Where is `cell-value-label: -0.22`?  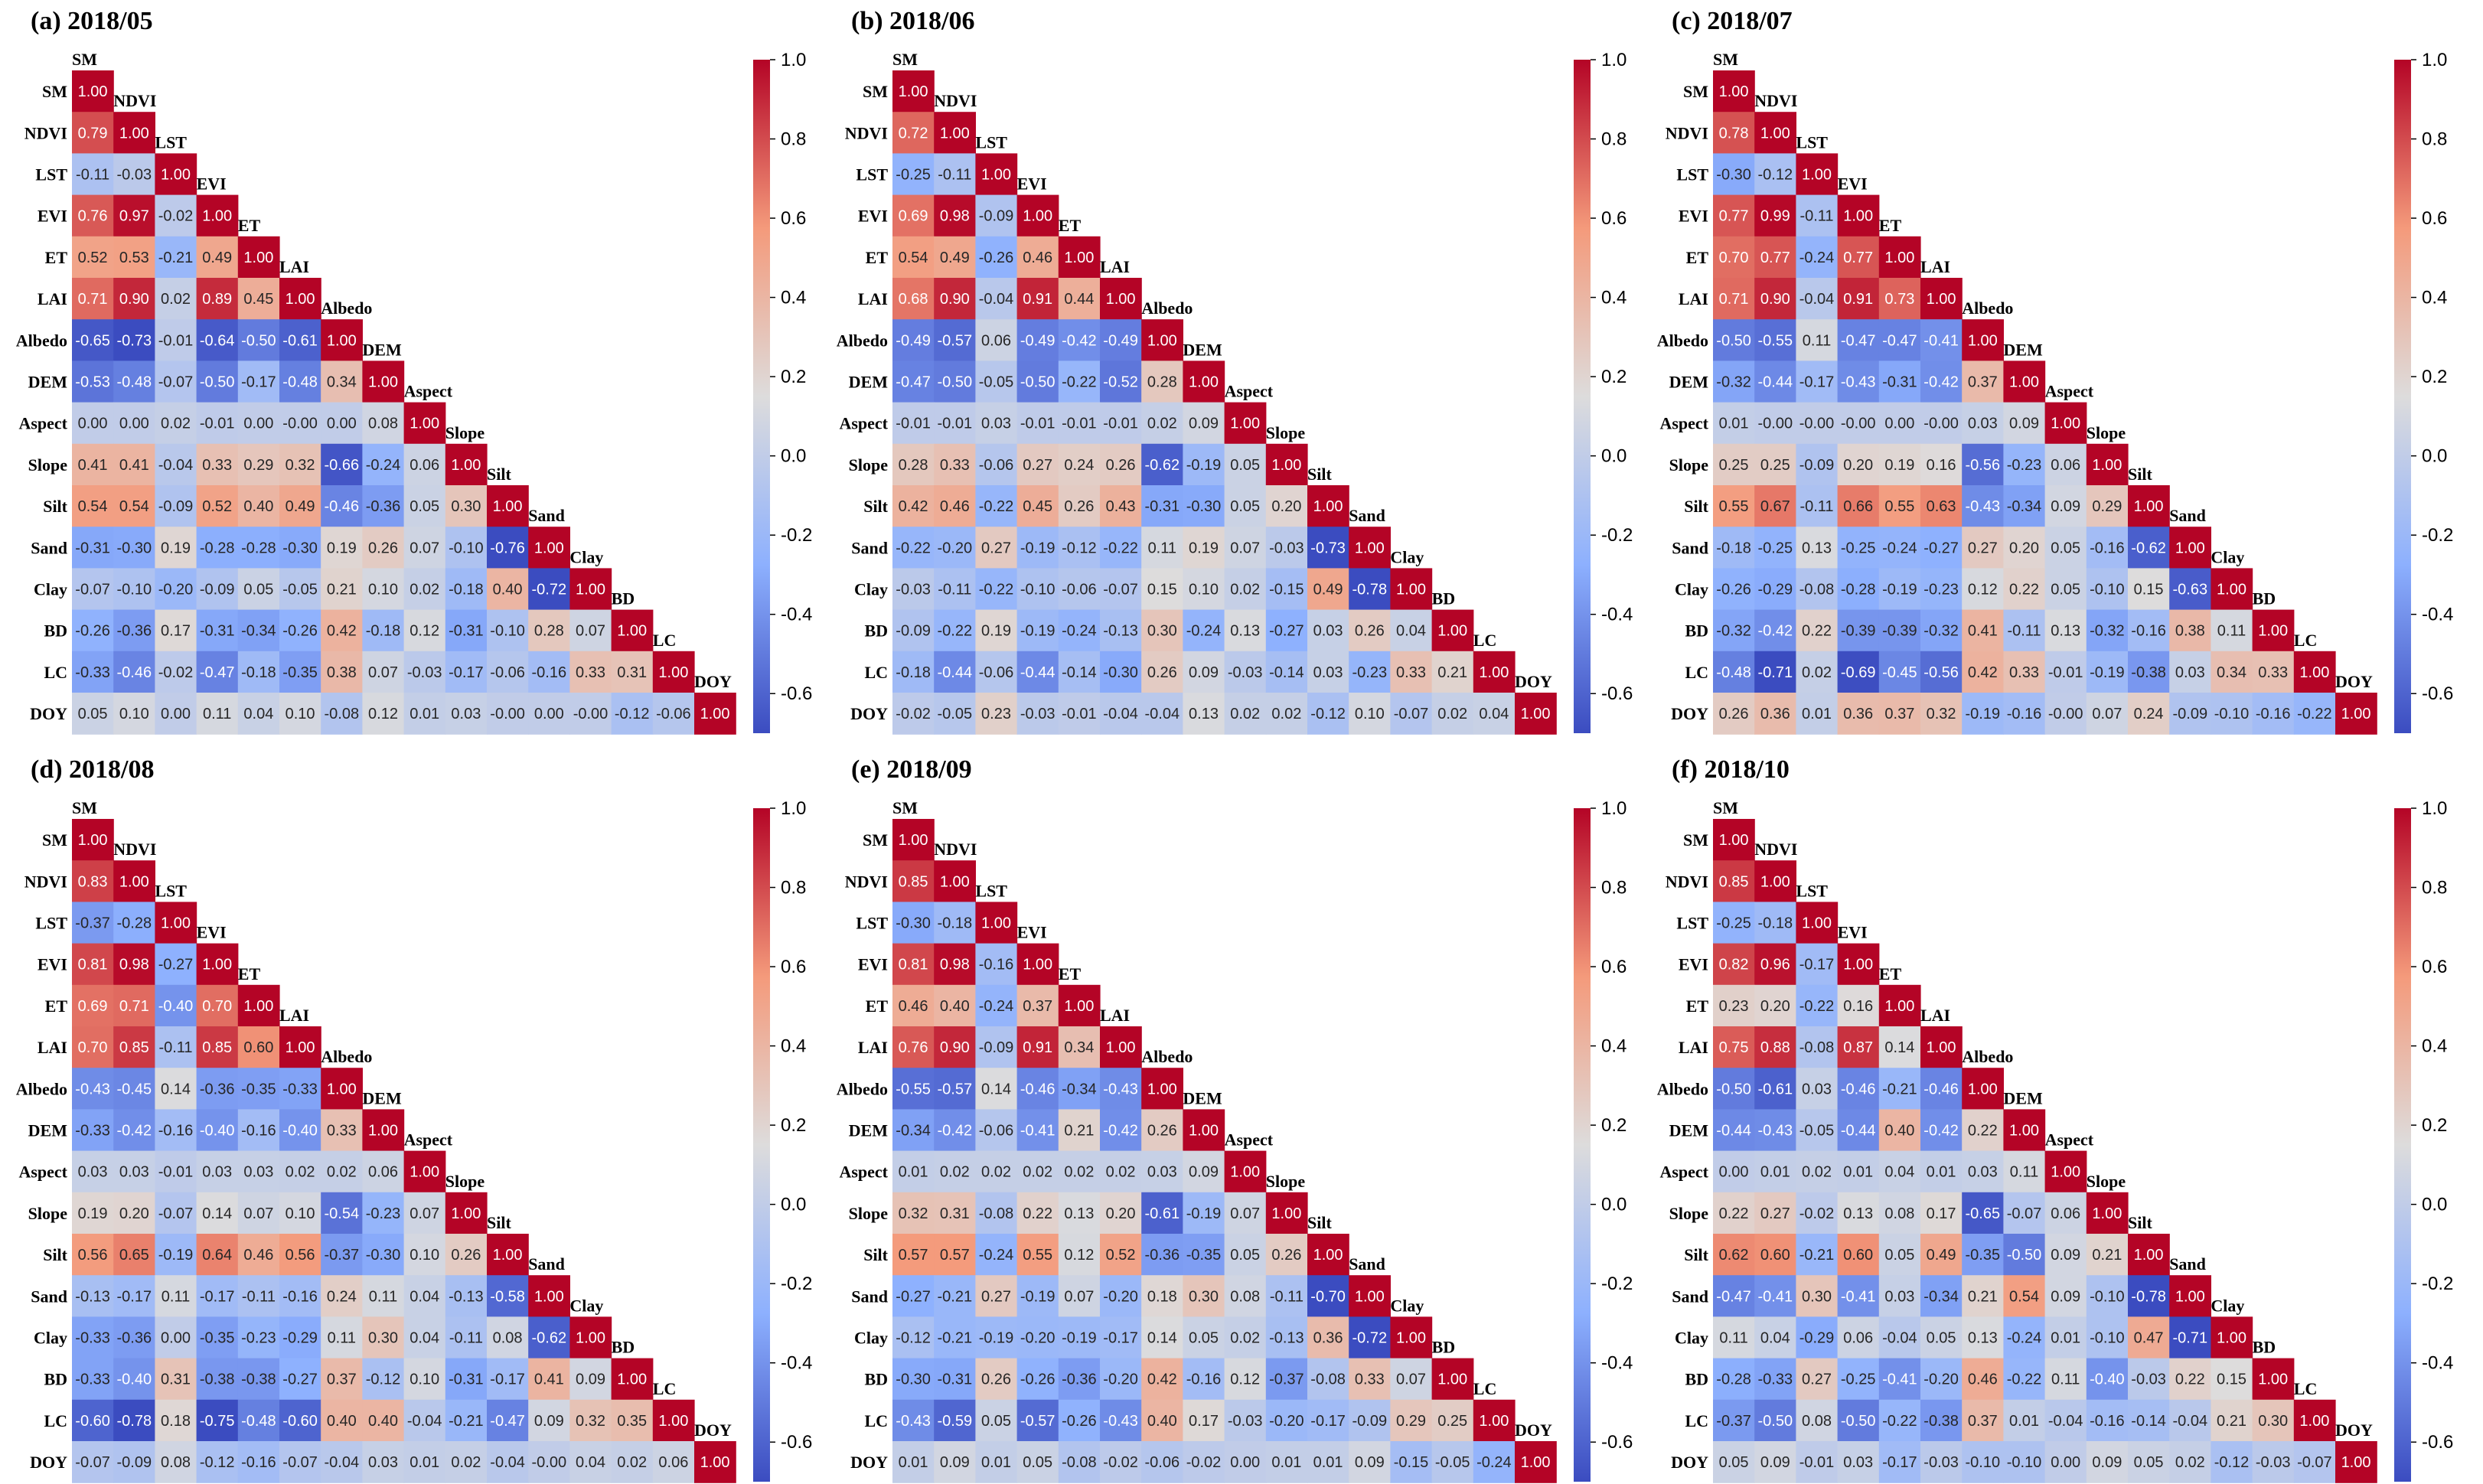
cell-value-label: -0.22 is located at coordinates (997, 506).